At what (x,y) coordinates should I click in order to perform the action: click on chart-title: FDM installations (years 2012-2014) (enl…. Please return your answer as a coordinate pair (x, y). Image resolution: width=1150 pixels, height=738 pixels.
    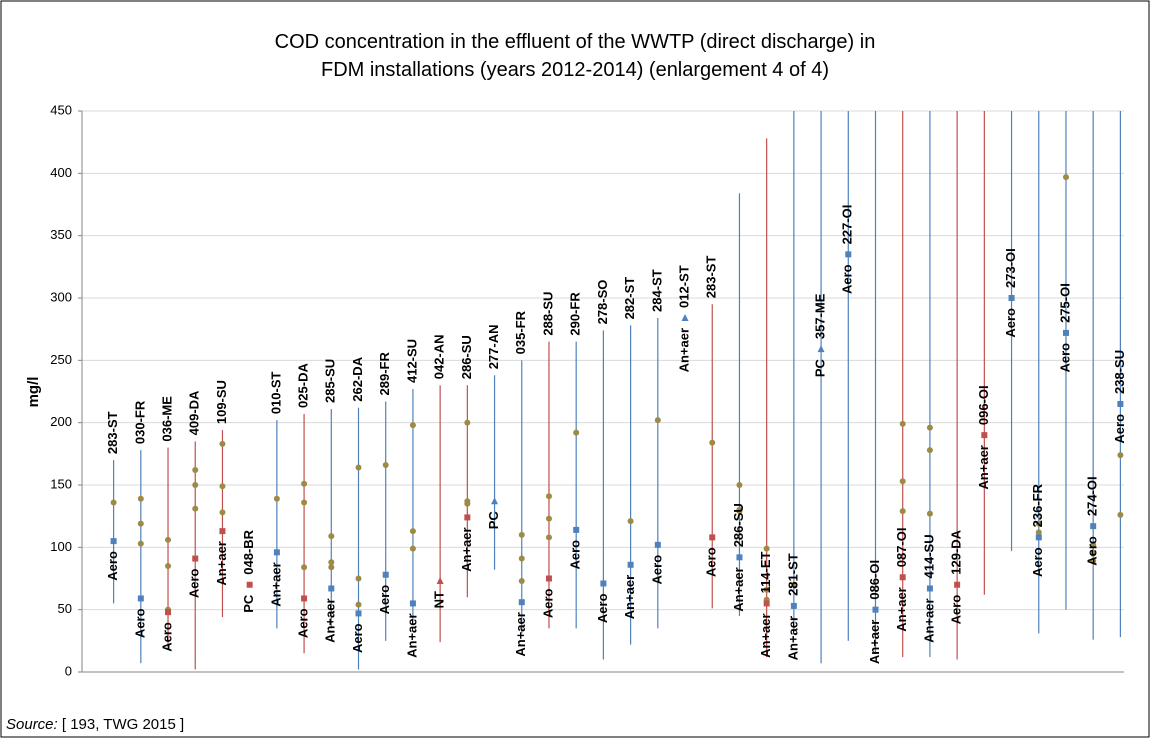
    Looking at the image, I should click on (575, 70).